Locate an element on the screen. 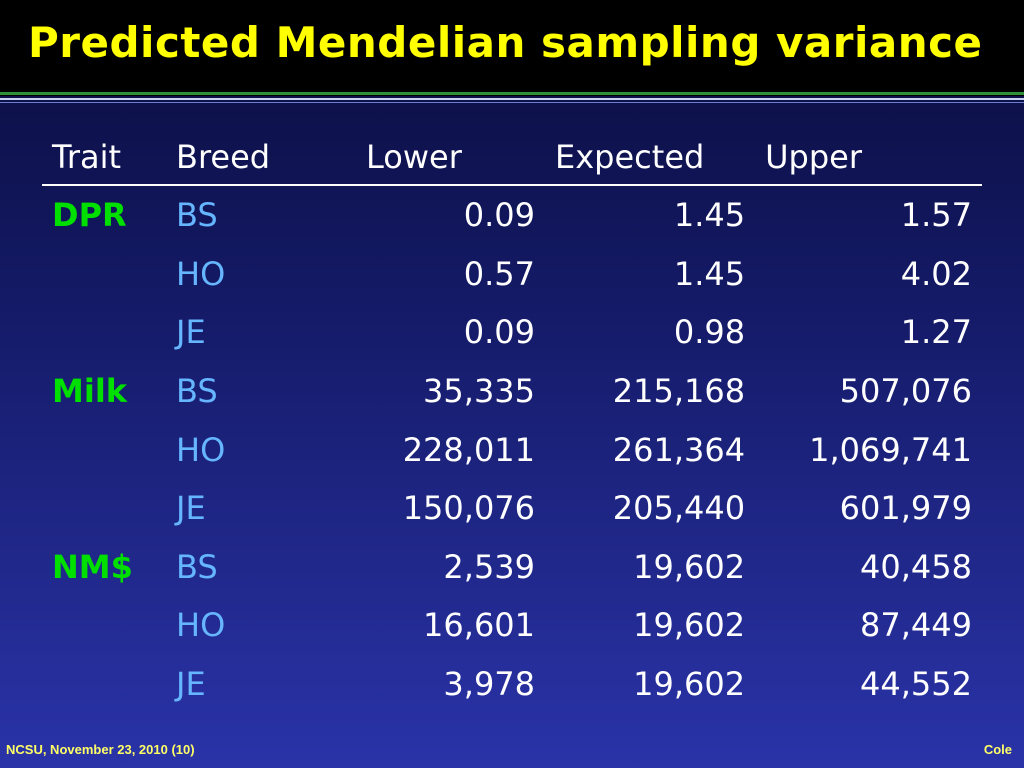 The image size is (1024, 768). expected-cell: 215,168 is located at coordinates (679, 391).